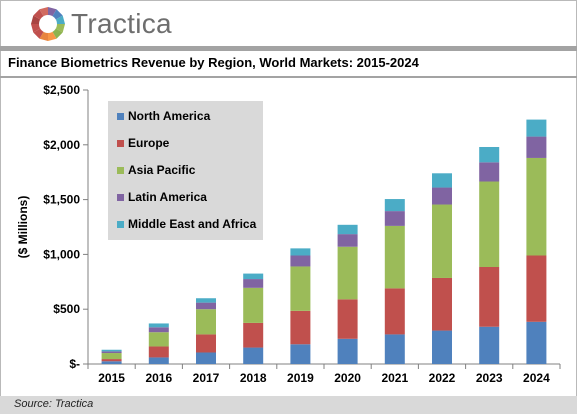  What do you see at coordinates (121, 23) in the screenshot?
I see `brand-name: Tractica` at bounding box center [121, 23].